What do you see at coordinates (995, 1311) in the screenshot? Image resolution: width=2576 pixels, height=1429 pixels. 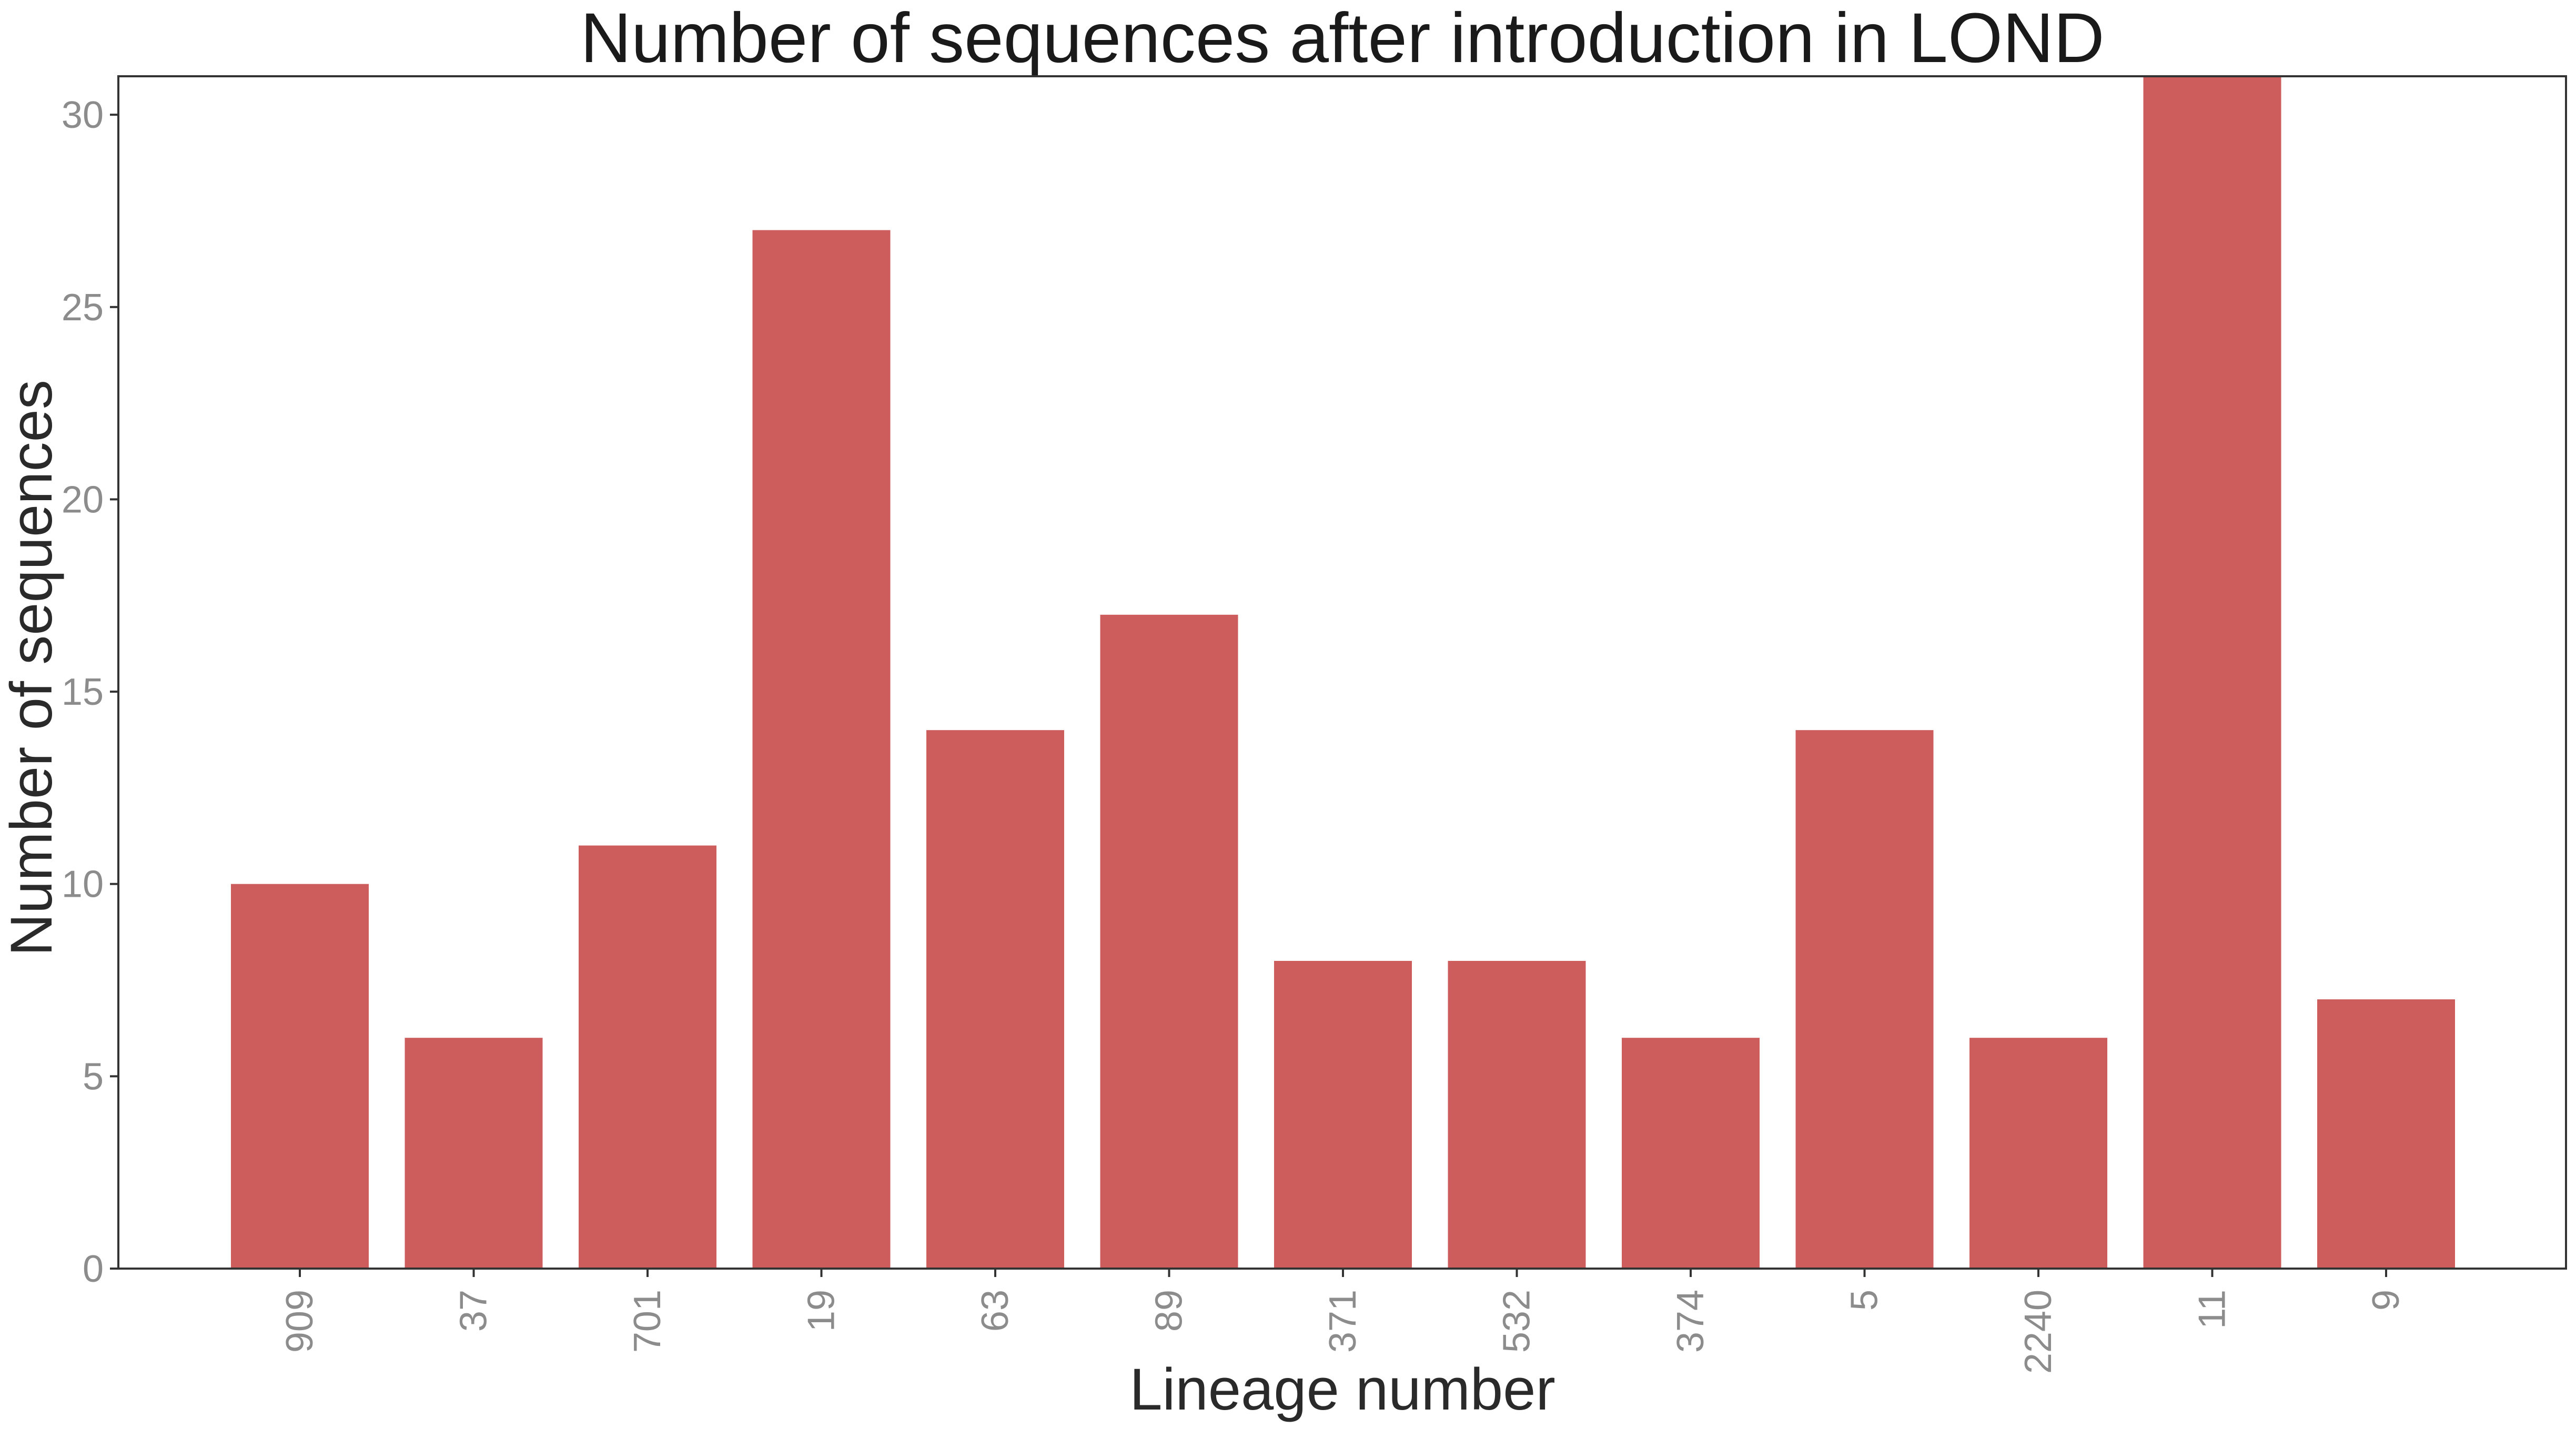 I see `x-tick-label: 63` at bounding box center [995, 1311].